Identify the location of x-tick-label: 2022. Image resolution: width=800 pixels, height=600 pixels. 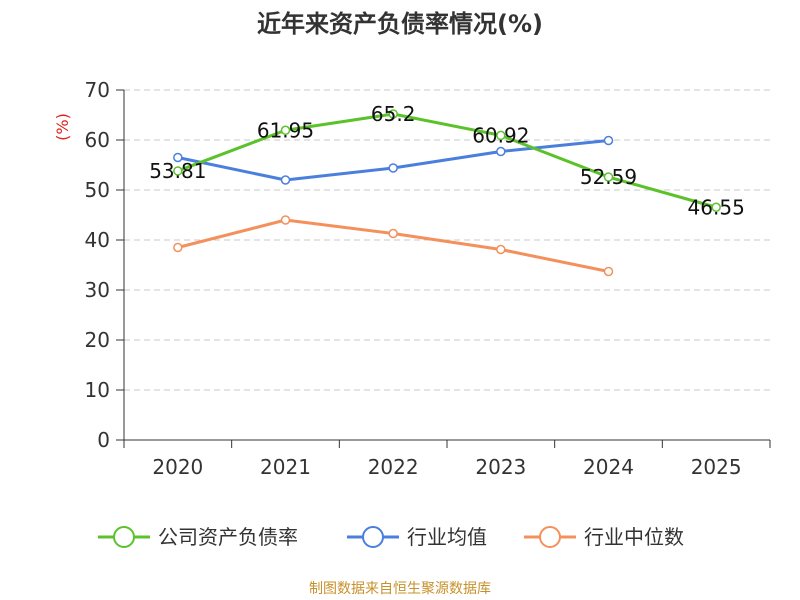
(393, 467).